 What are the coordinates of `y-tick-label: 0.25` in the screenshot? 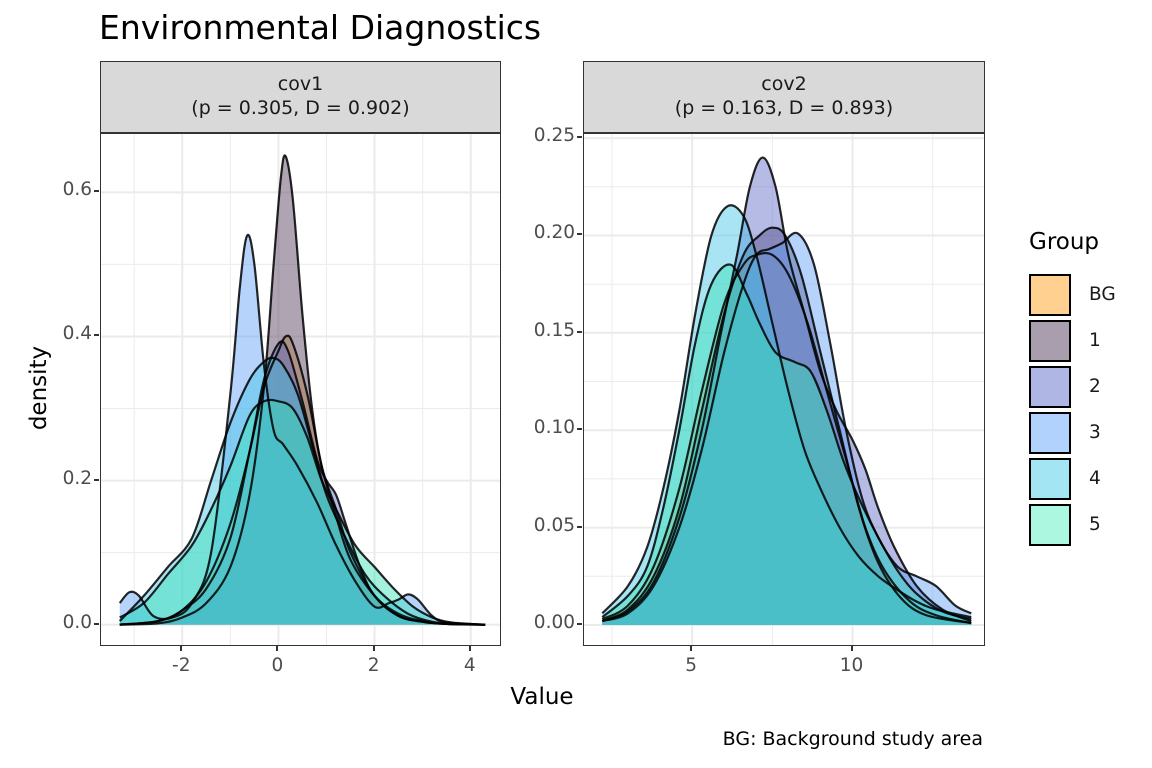 It's located at (554, 136).